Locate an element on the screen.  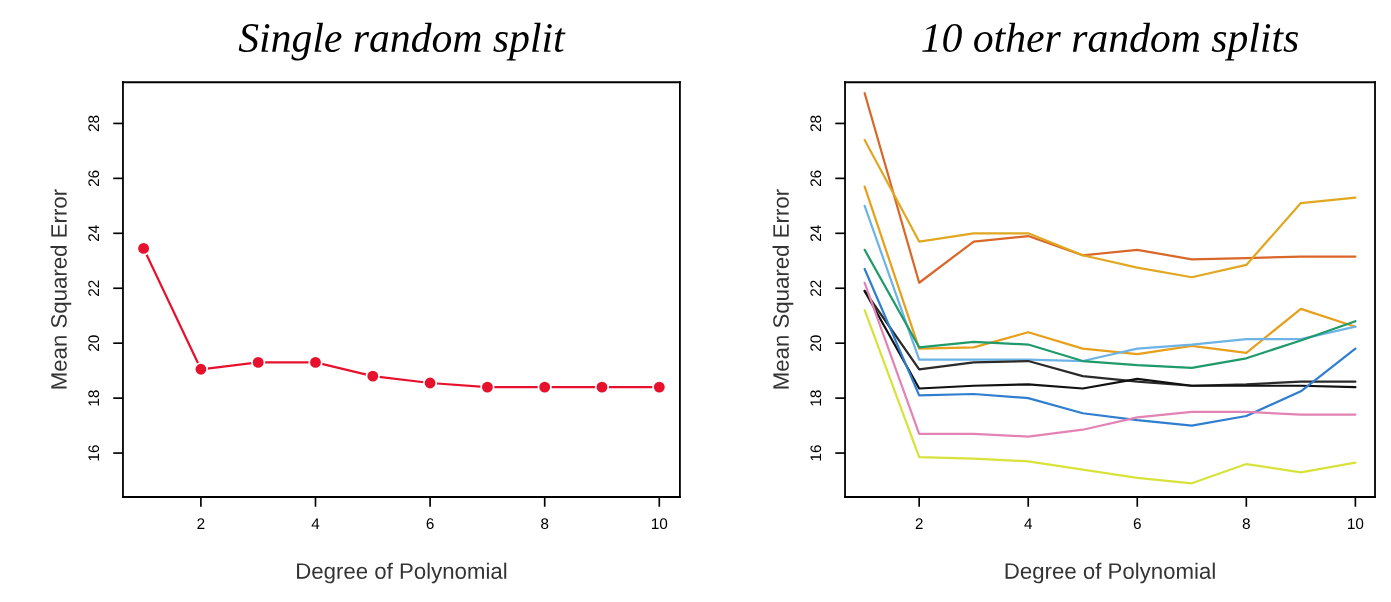
chart-title: 10 other random splits is located at coordinates (1110, 41).